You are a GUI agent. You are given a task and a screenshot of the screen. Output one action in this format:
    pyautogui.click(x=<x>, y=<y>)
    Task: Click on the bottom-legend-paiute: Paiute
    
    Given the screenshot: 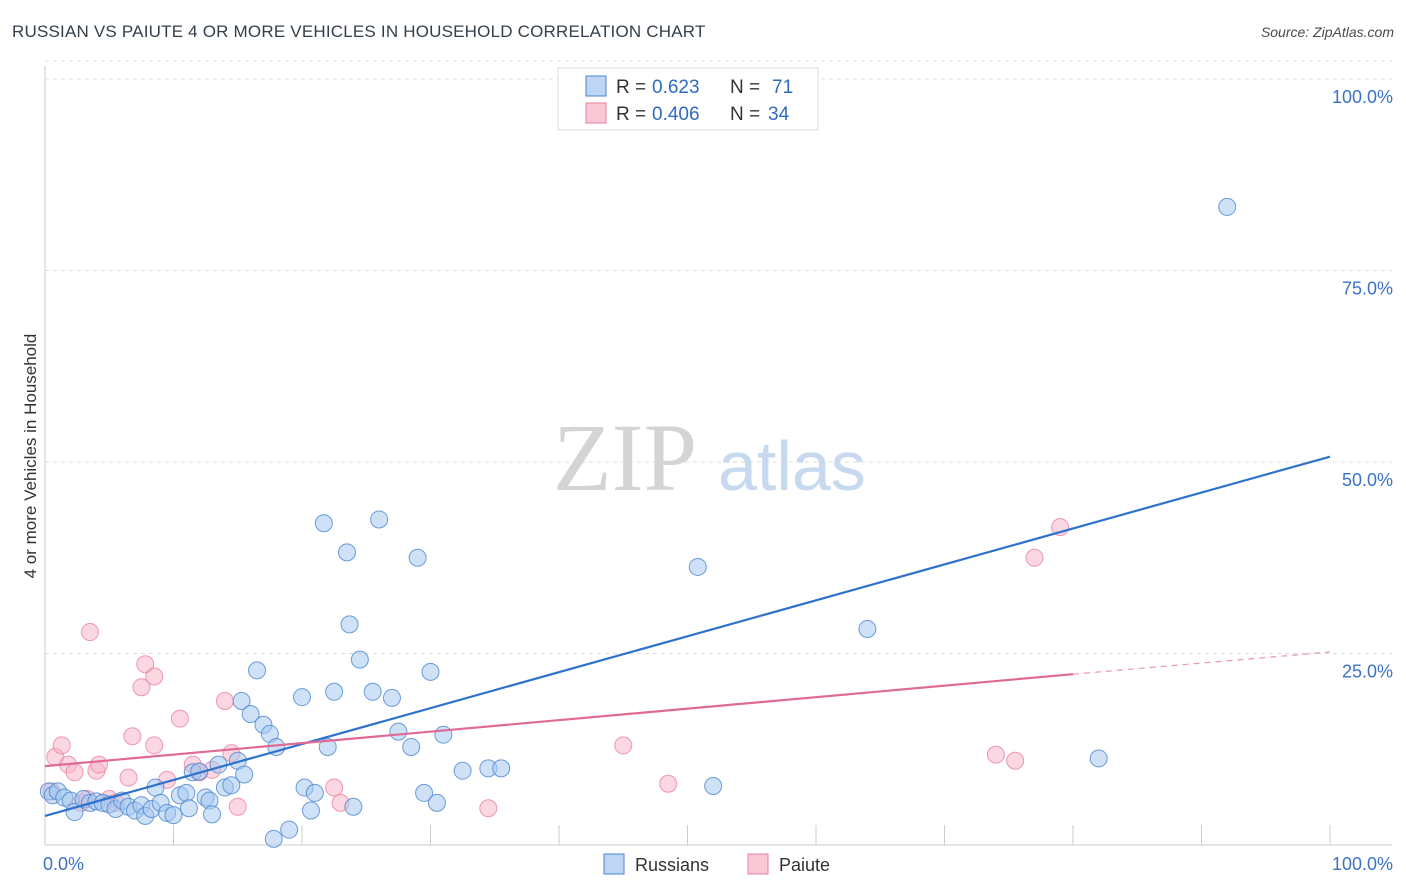 What is the action you would take?
    pyautogui.click(x=804, y=865)
    